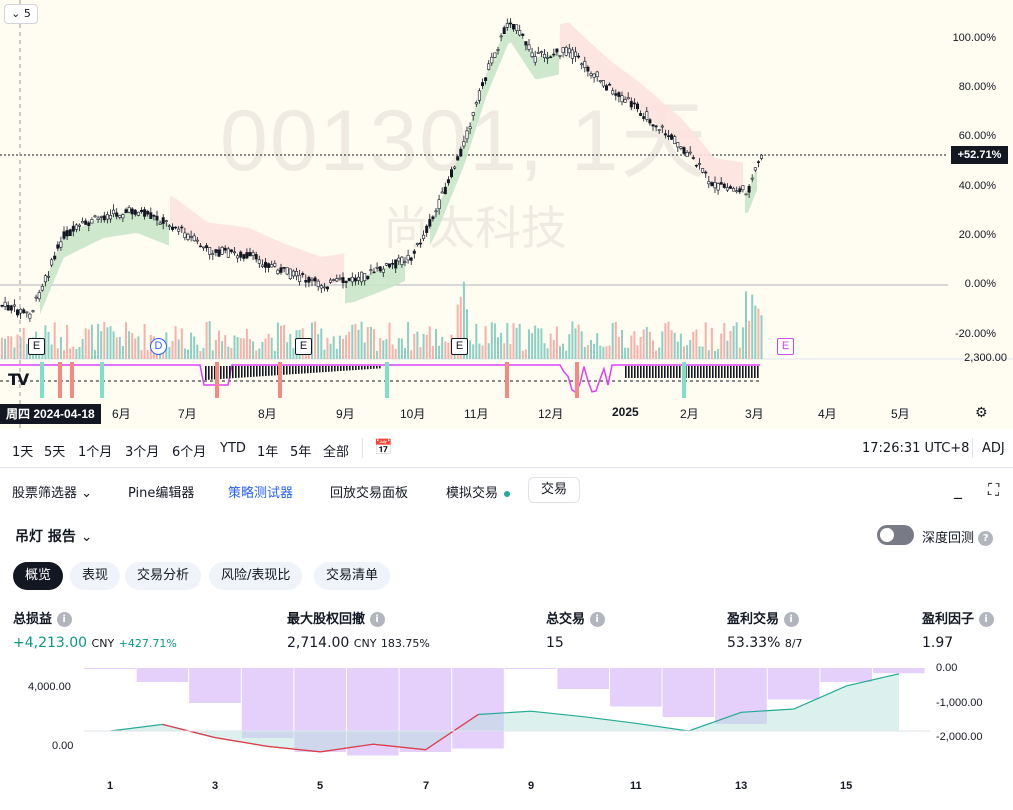  I want to click on range-1y: 1年, so click(268, 452).